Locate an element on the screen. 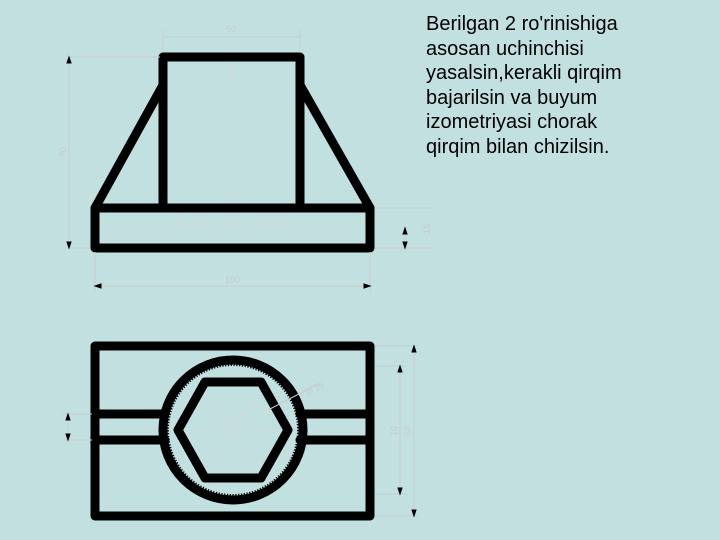 The image size is (720, 540). dim-depth-total: 60 is located at coordinates (408, 431).